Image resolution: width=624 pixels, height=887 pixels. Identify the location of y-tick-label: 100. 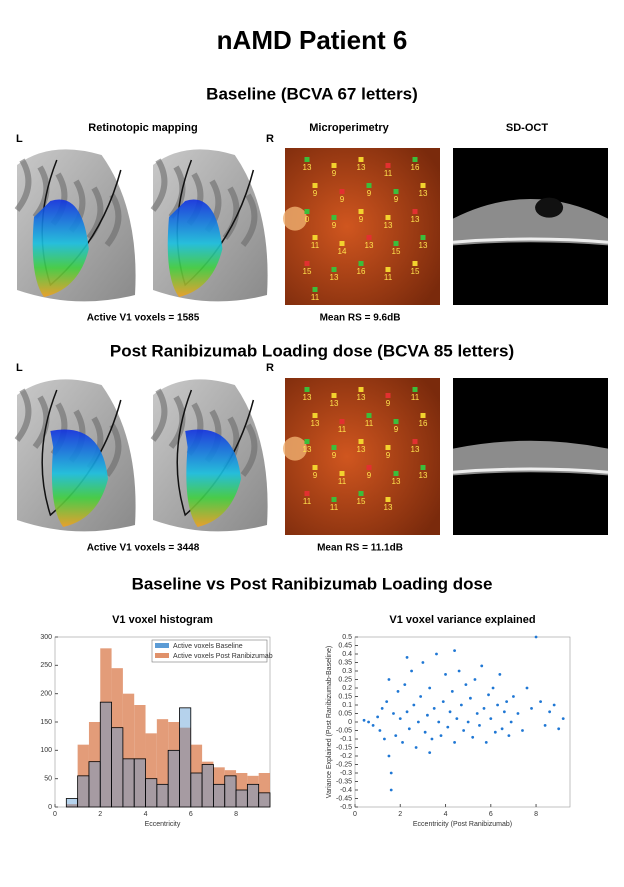
(46, 750).